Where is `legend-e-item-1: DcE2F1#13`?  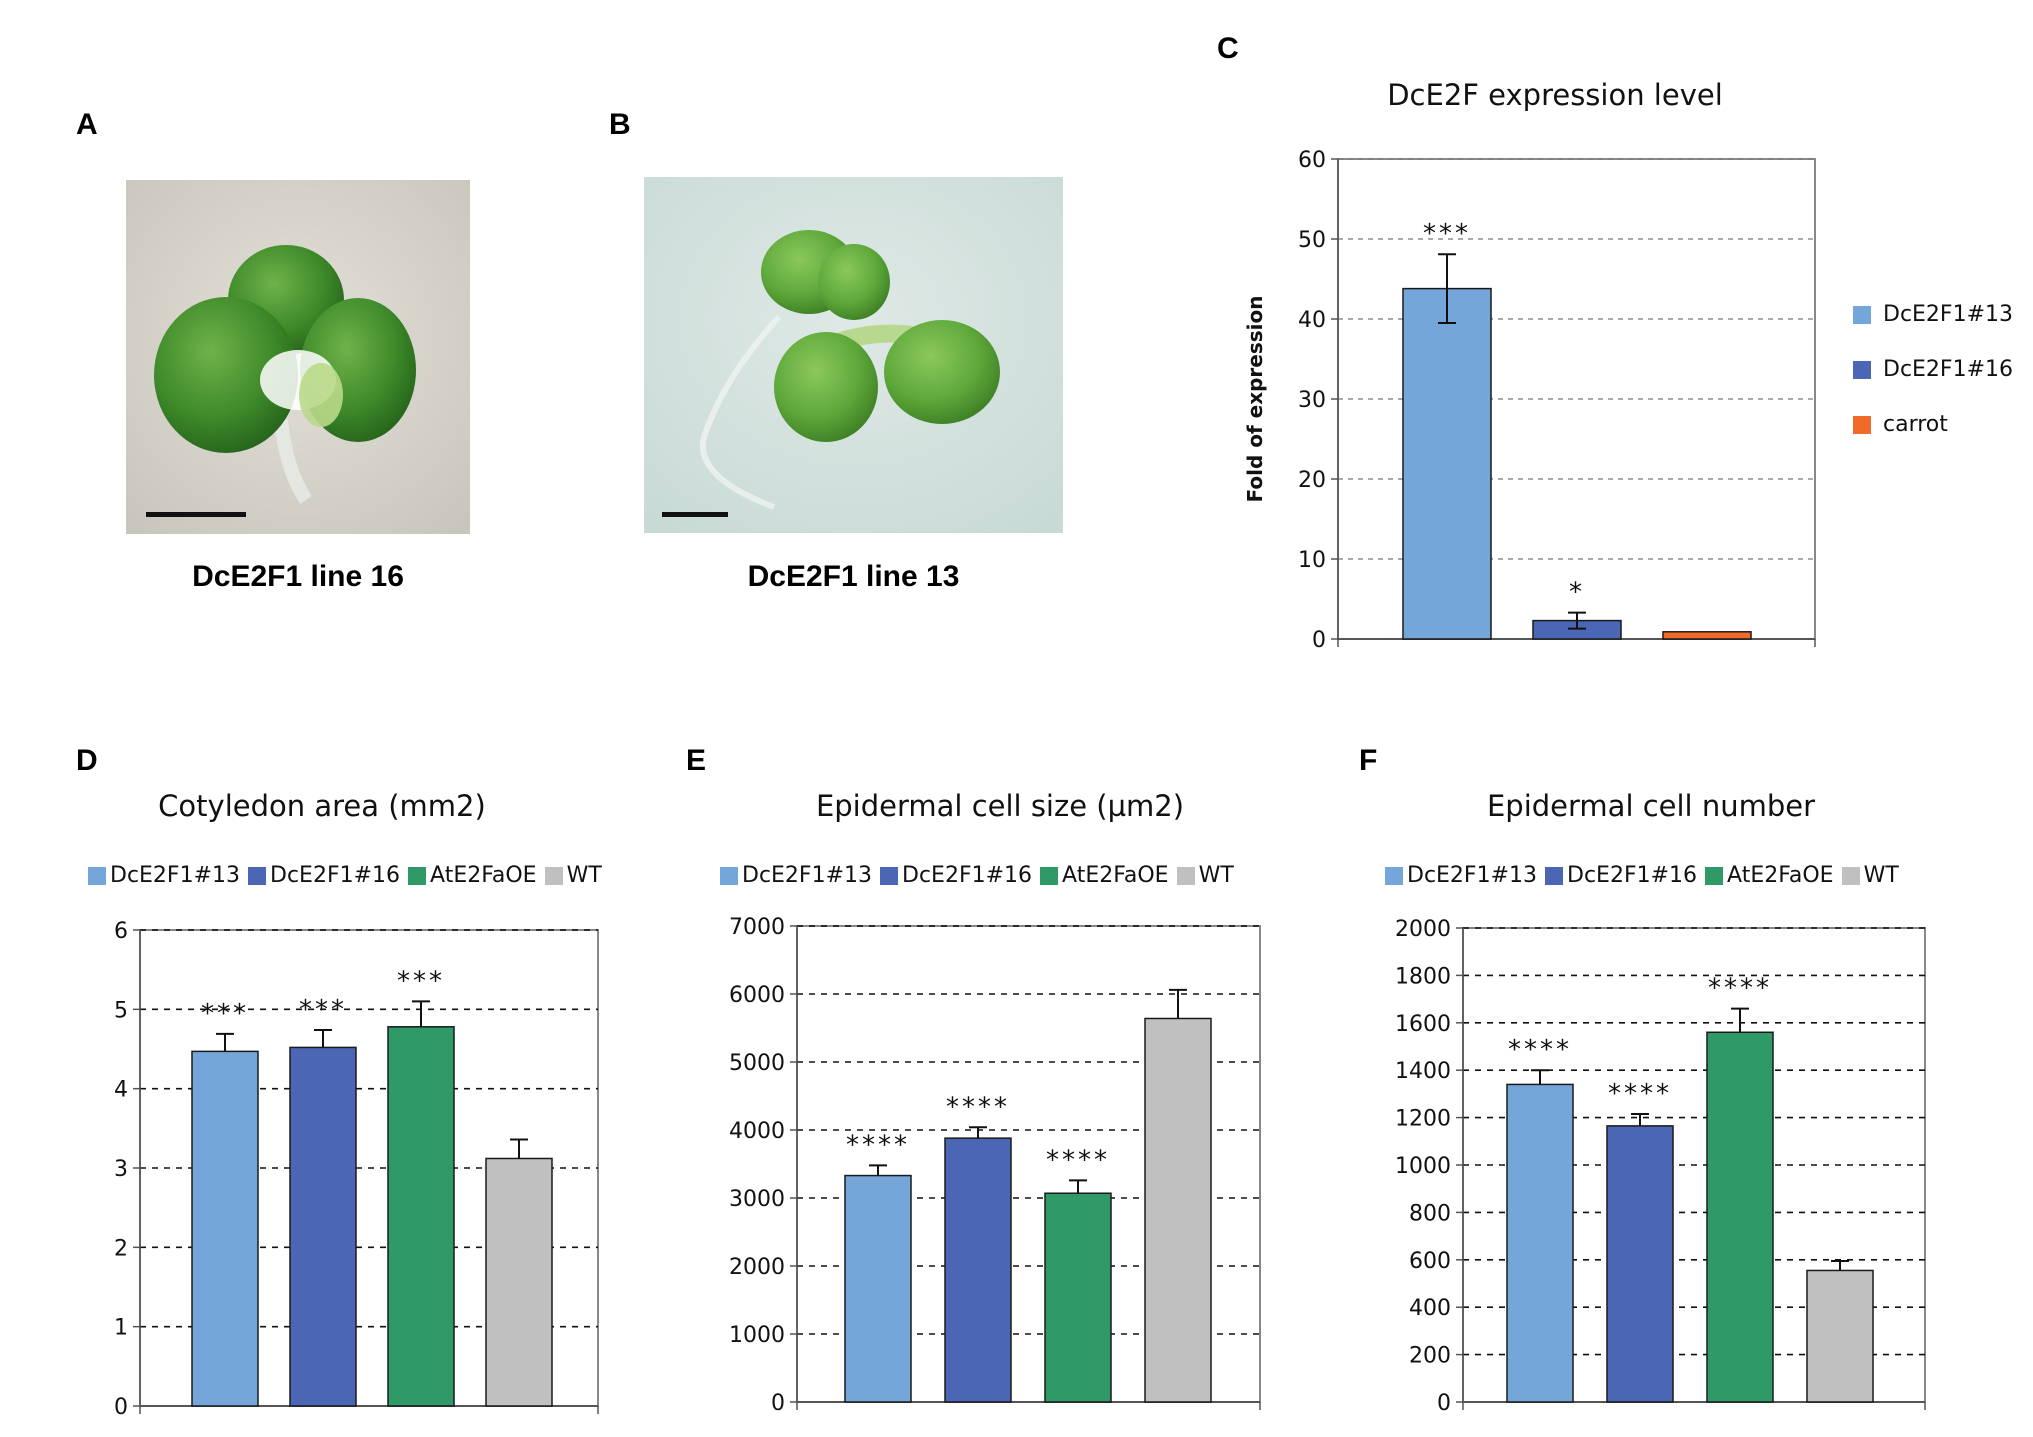 legend-e-item-1: DcE2F1#13 is located at coordinates (796, 875).